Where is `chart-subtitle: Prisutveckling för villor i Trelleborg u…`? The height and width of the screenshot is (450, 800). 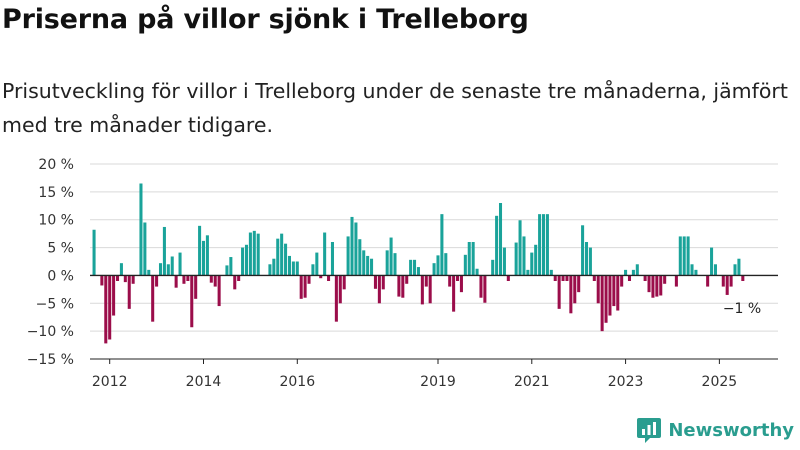 chart-subtitle: Prisutveckling för villor i Trelleborg u… is located at coordinates (395, 108).